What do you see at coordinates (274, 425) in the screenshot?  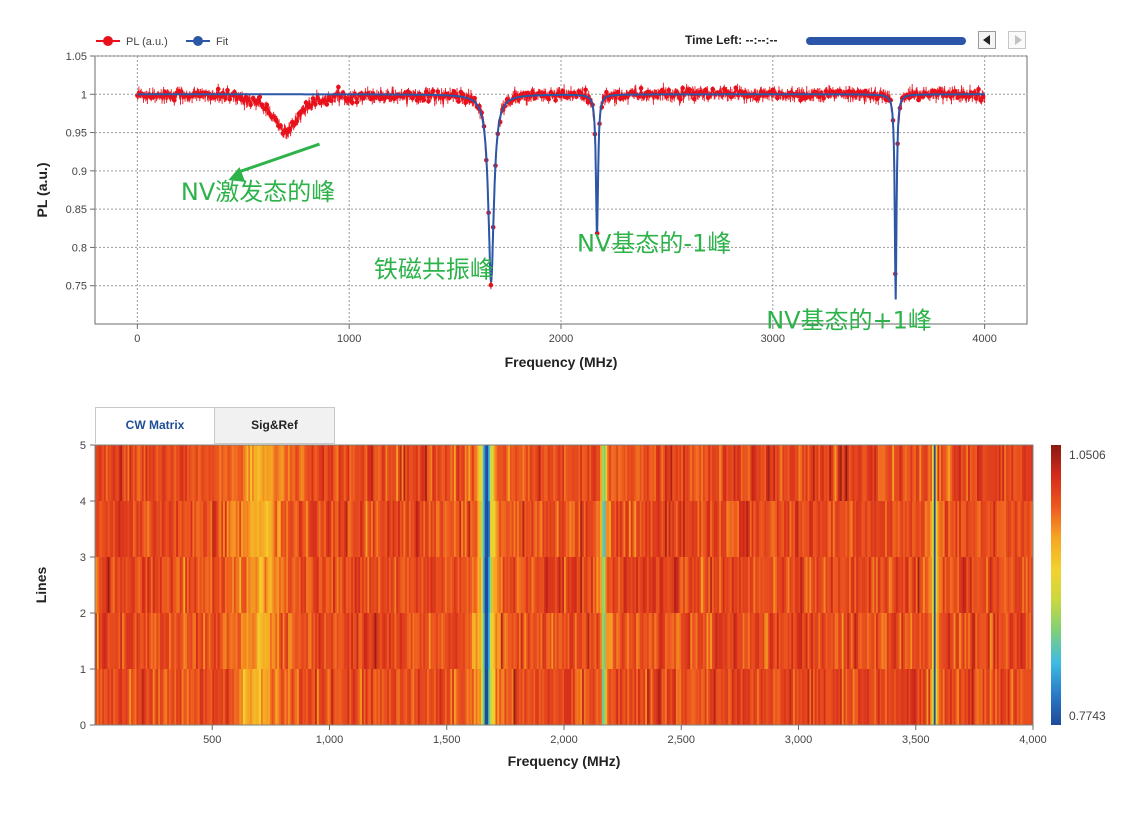 I see `tab-sig-ref: Sig&Ref` at bounding box center [274, 425].